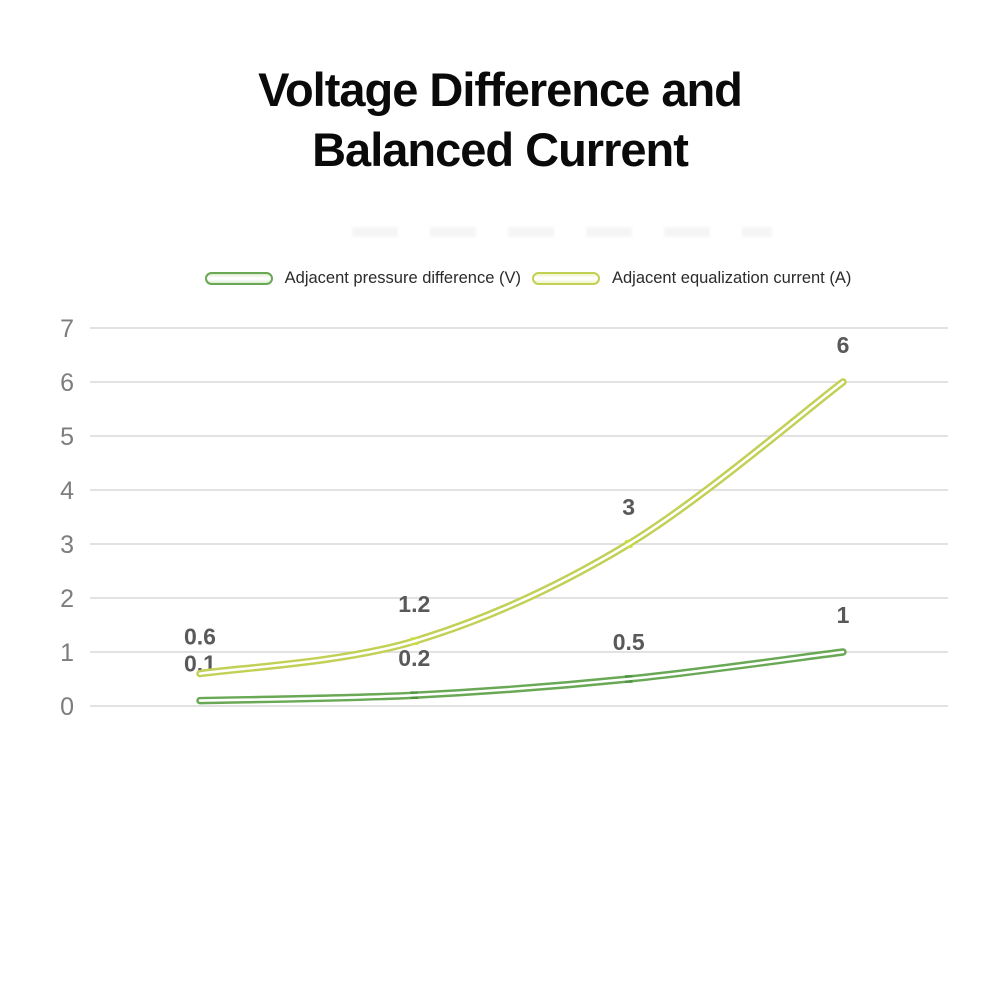 The height and width of the screenshot is (1000, 1000). Describe the element at coordinates (67, 383) in the screenshot. I see `y-axis-tick-label: 6` at that location.